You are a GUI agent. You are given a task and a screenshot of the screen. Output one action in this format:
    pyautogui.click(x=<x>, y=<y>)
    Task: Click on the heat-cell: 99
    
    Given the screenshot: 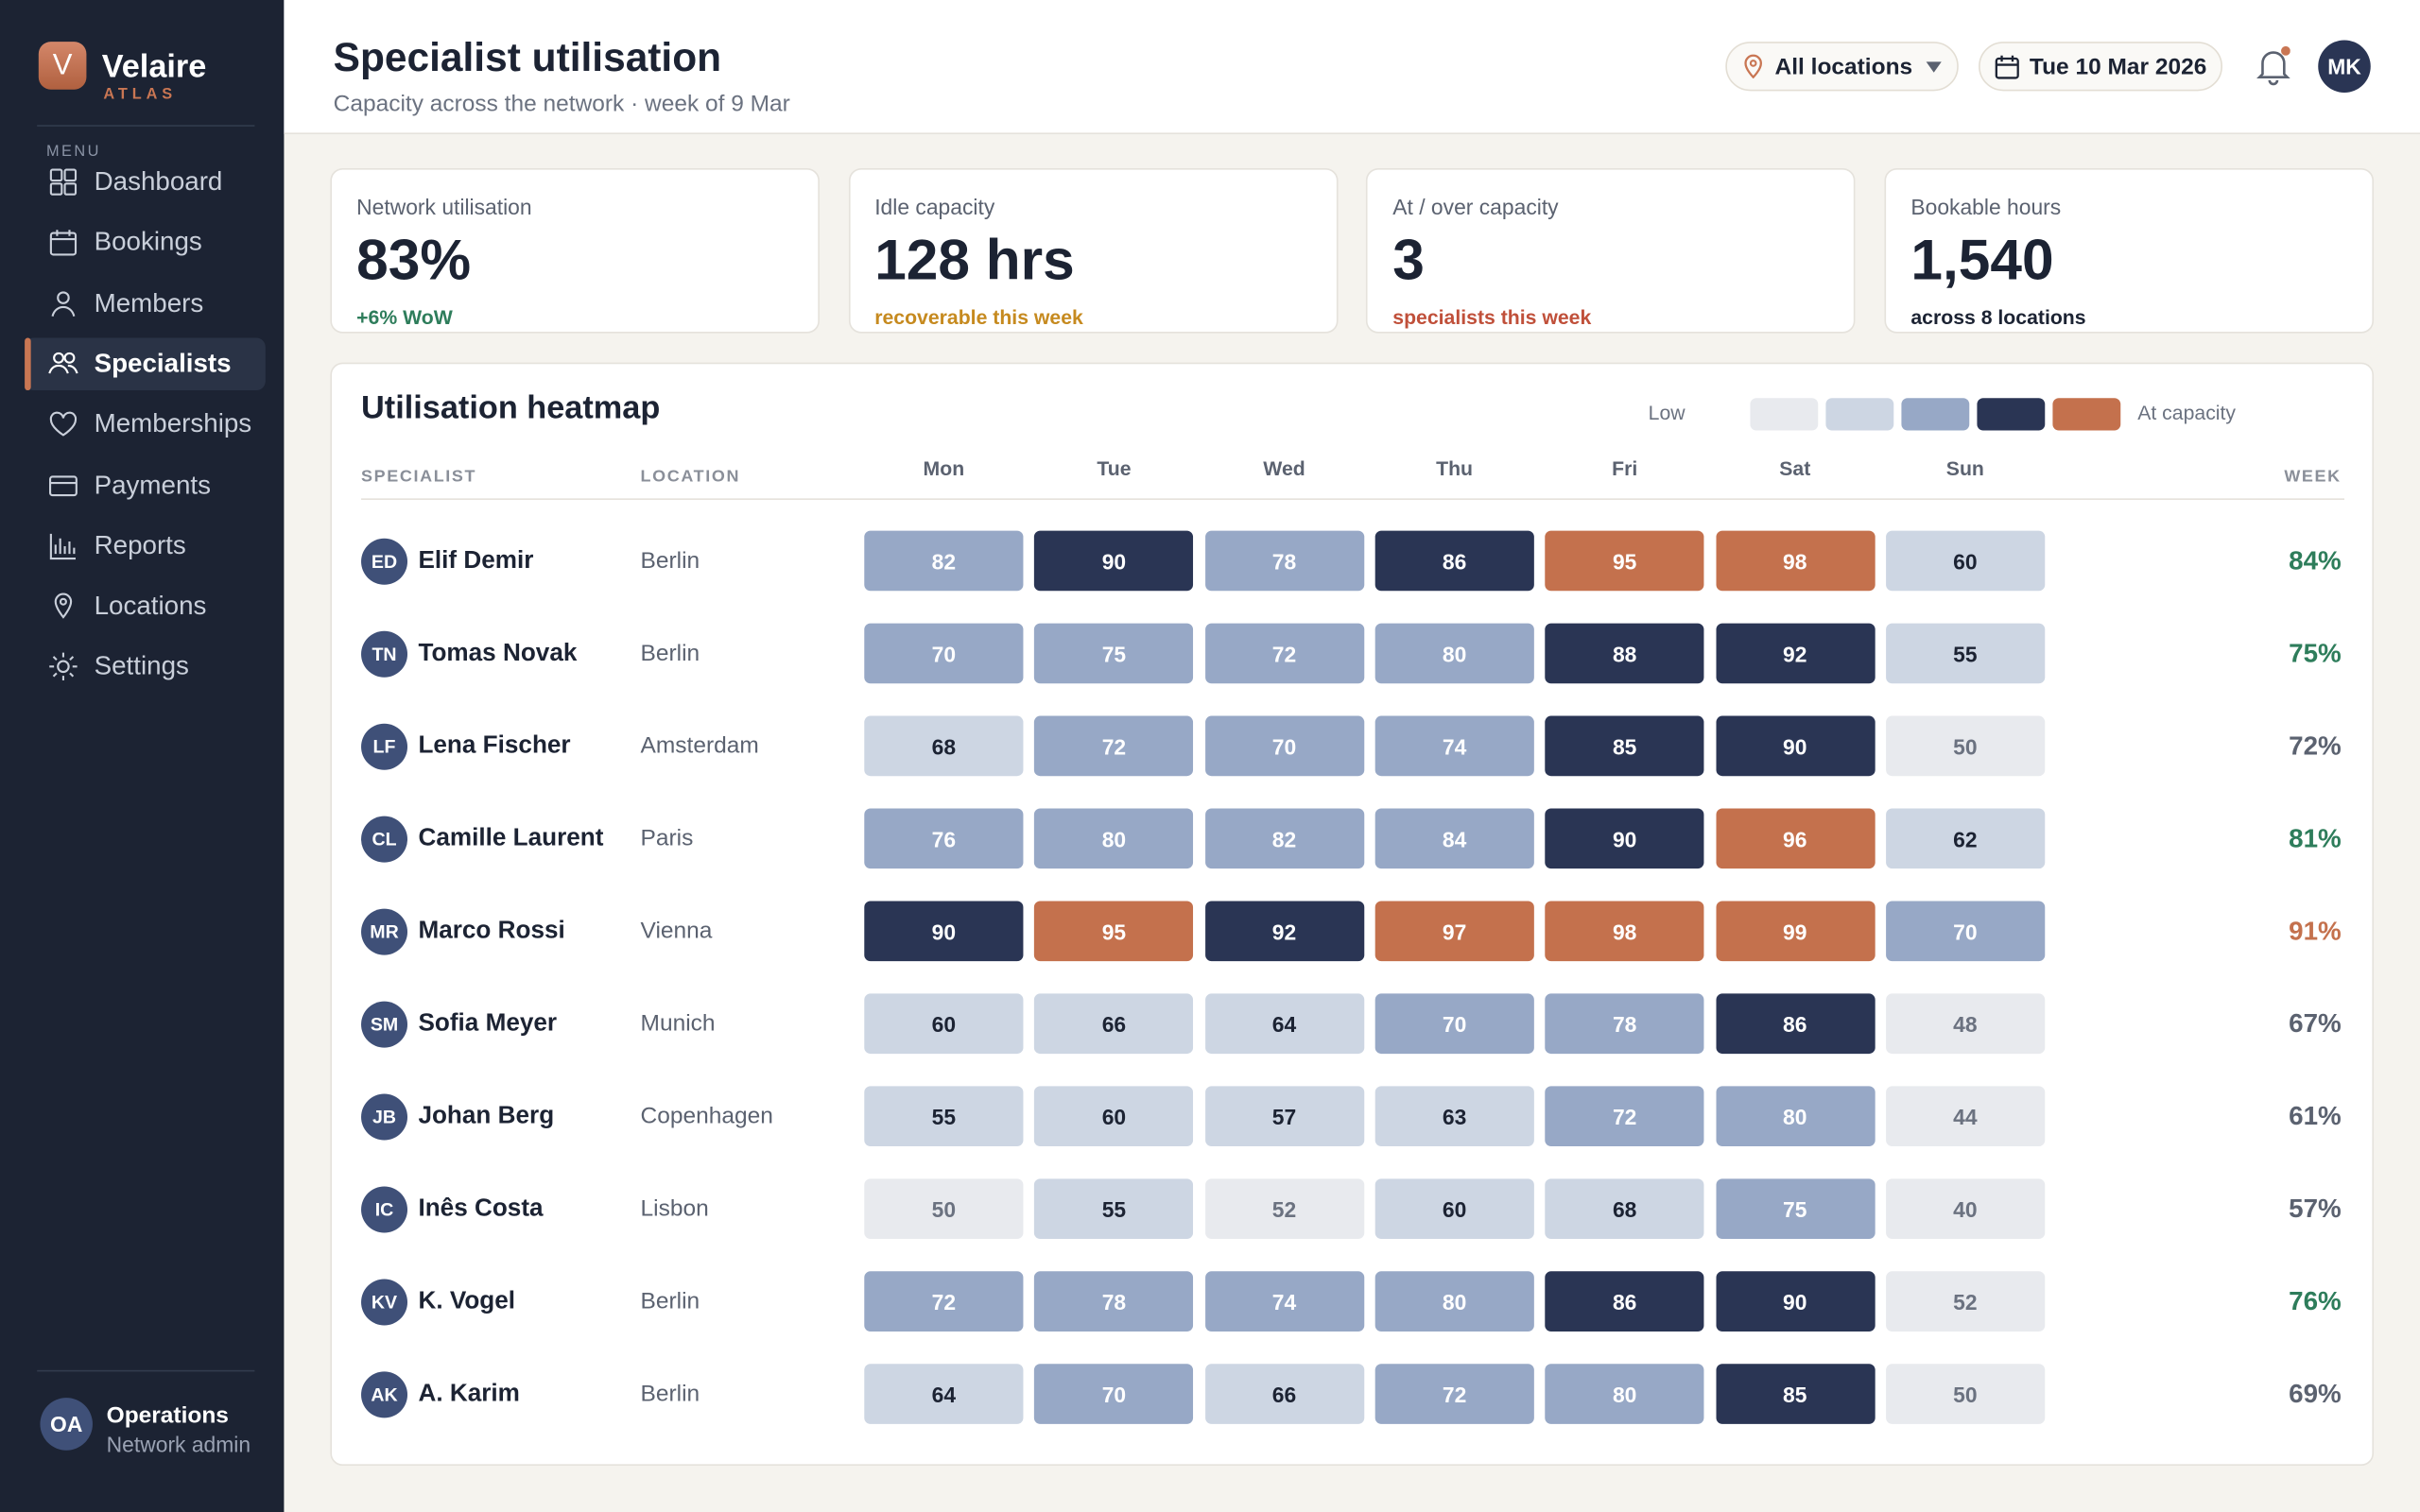 What is the action you would take?
    pyautogui.click(x=1795, y=931)
    